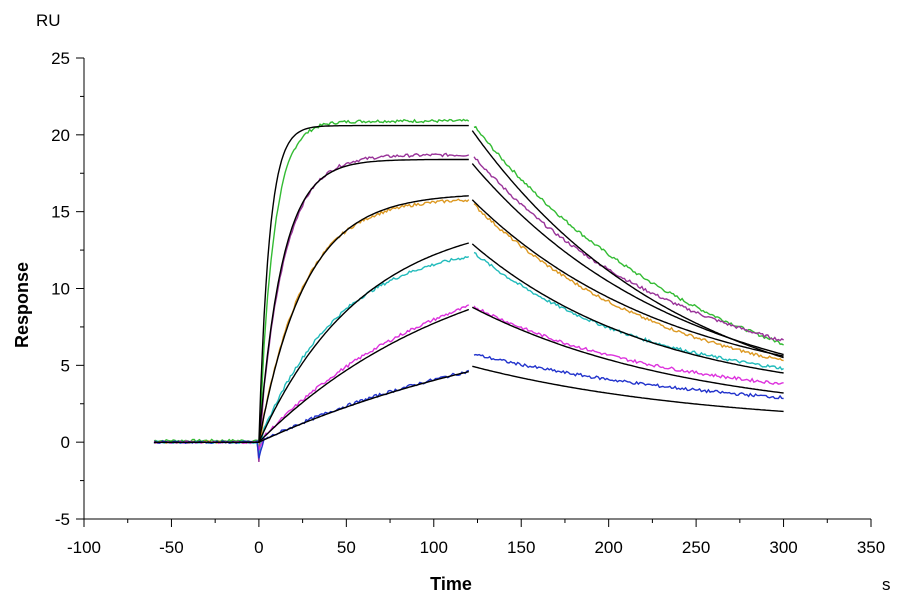 The height and width of the screenshot is (600, 900). What do you see at coordinates (62, 519) in the screenshot?
I see `y-tick-label: -5` at bounding box center [62, 519].